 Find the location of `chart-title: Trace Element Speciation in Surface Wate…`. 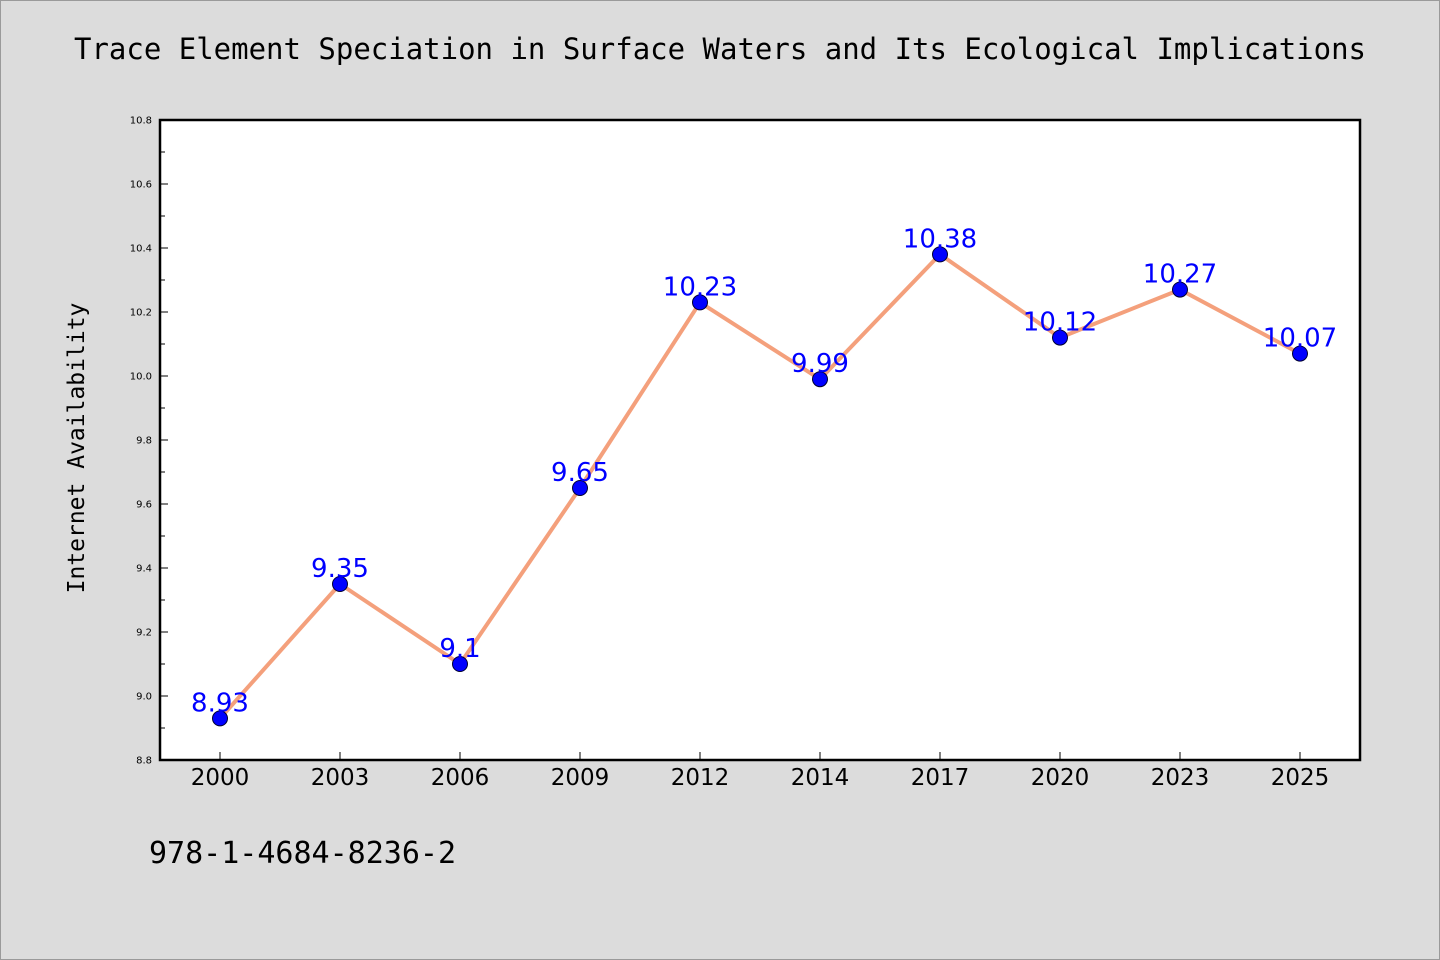

chart-title: Trace Element Speciation in Surface Wate… is located at coordinates (719, 49).